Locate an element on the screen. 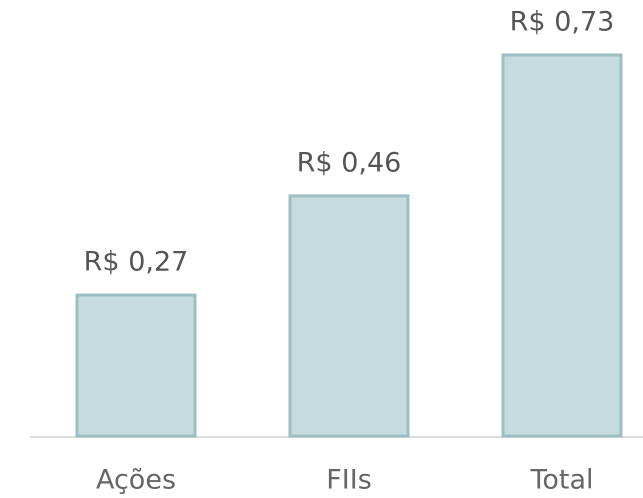 This screenshot has height=498, width=643. x-tick-label: Total is located at coordinates (561, 480).